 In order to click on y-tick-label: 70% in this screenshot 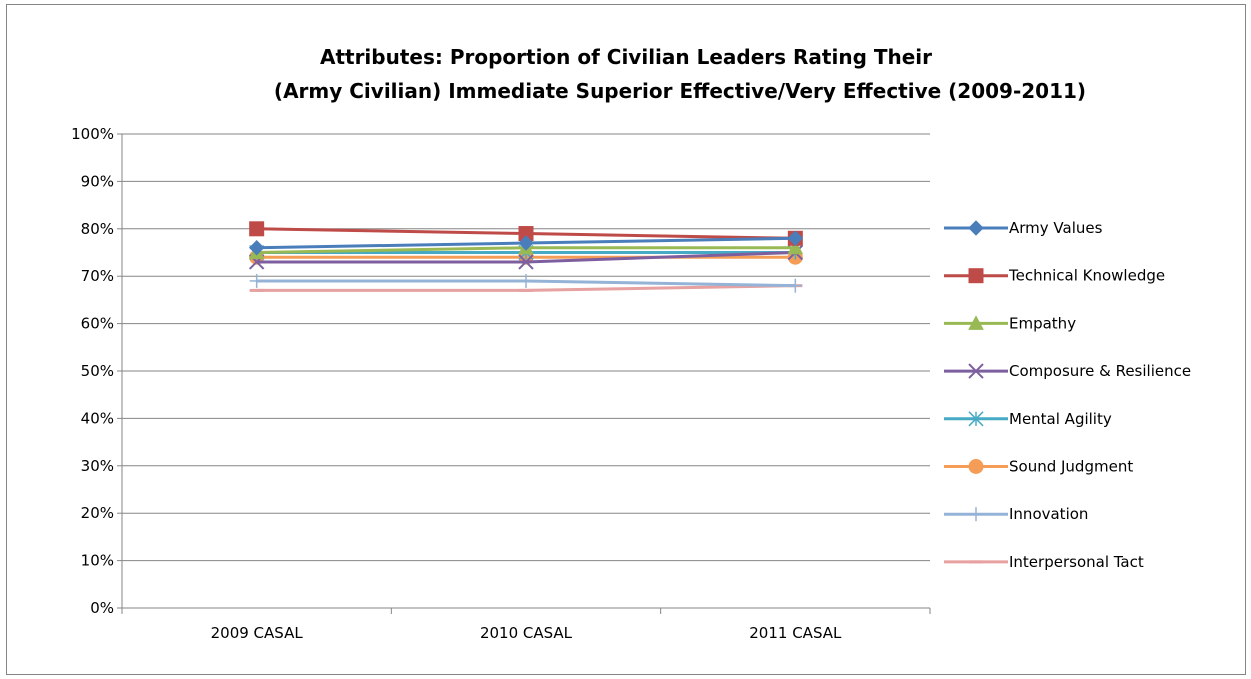, I will do `click(97, 276)`.